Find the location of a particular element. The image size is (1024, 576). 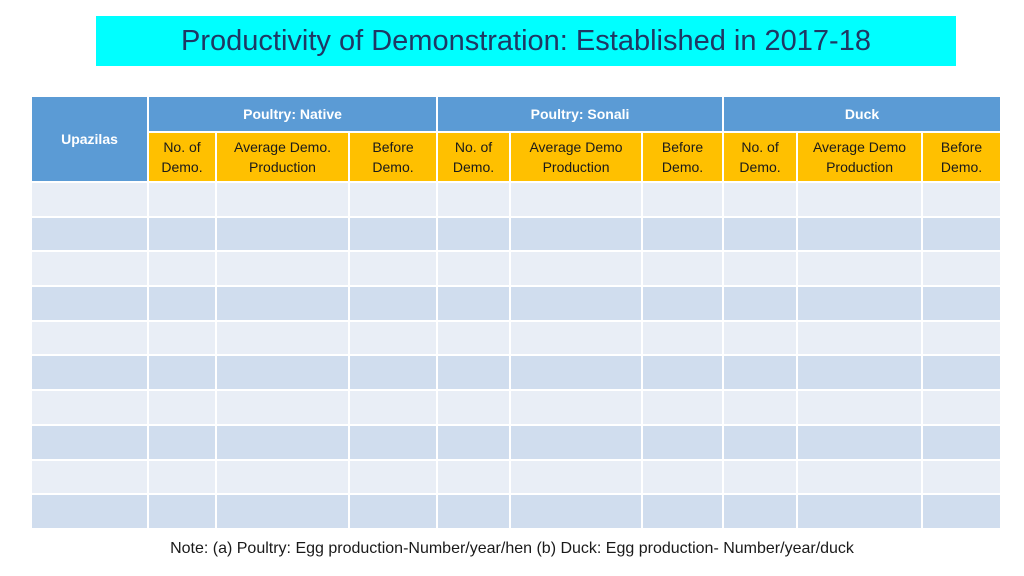

group-header-duck: Duck is located at coordinates (862, 114).